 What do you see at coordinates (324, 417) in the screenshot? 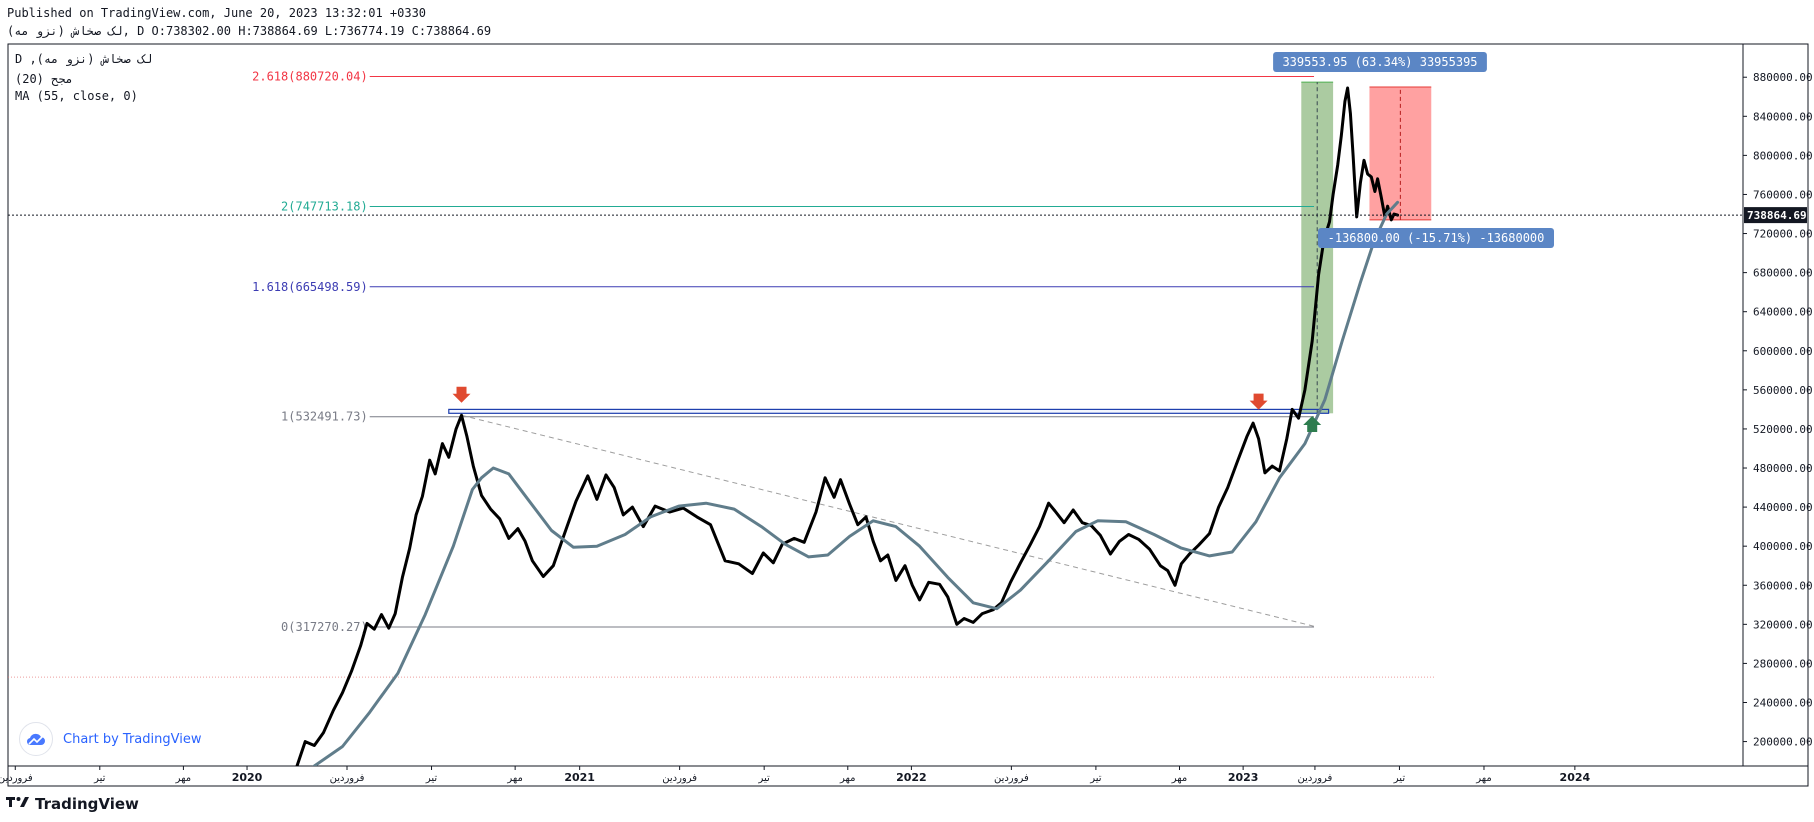
I see `fib-level-label-3: 1(532491.73)` at bounding box center [324, 417].